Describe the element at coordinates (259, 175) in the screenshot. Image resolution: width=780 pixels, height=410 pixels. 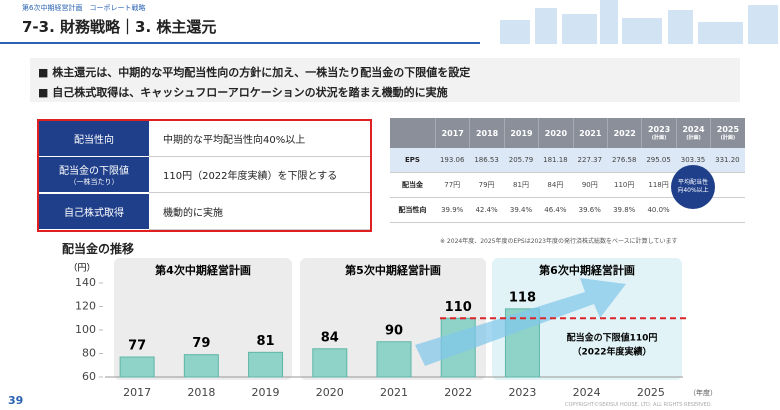
I see `policy-text: 110円（2022年度実績）を下限とする` at that location.